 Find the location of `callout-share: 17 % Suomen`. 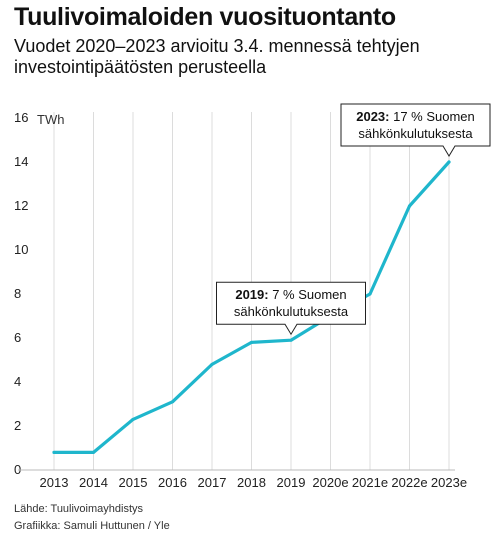

callout-share: 17 % Suomen is located at coordinates (431, 116).